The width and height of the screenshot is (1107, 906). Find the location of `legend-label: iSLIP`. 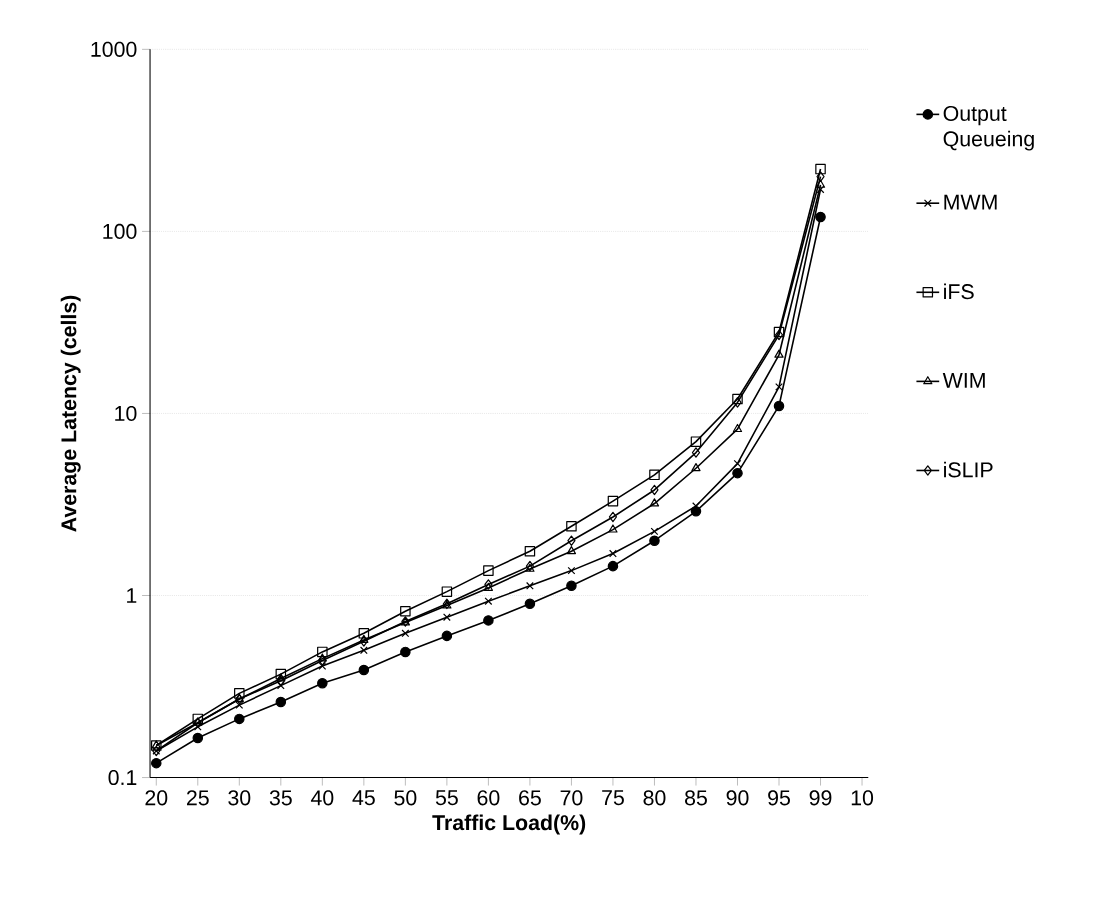

legend-label: iSLIP is located at coordinates (968, 469).